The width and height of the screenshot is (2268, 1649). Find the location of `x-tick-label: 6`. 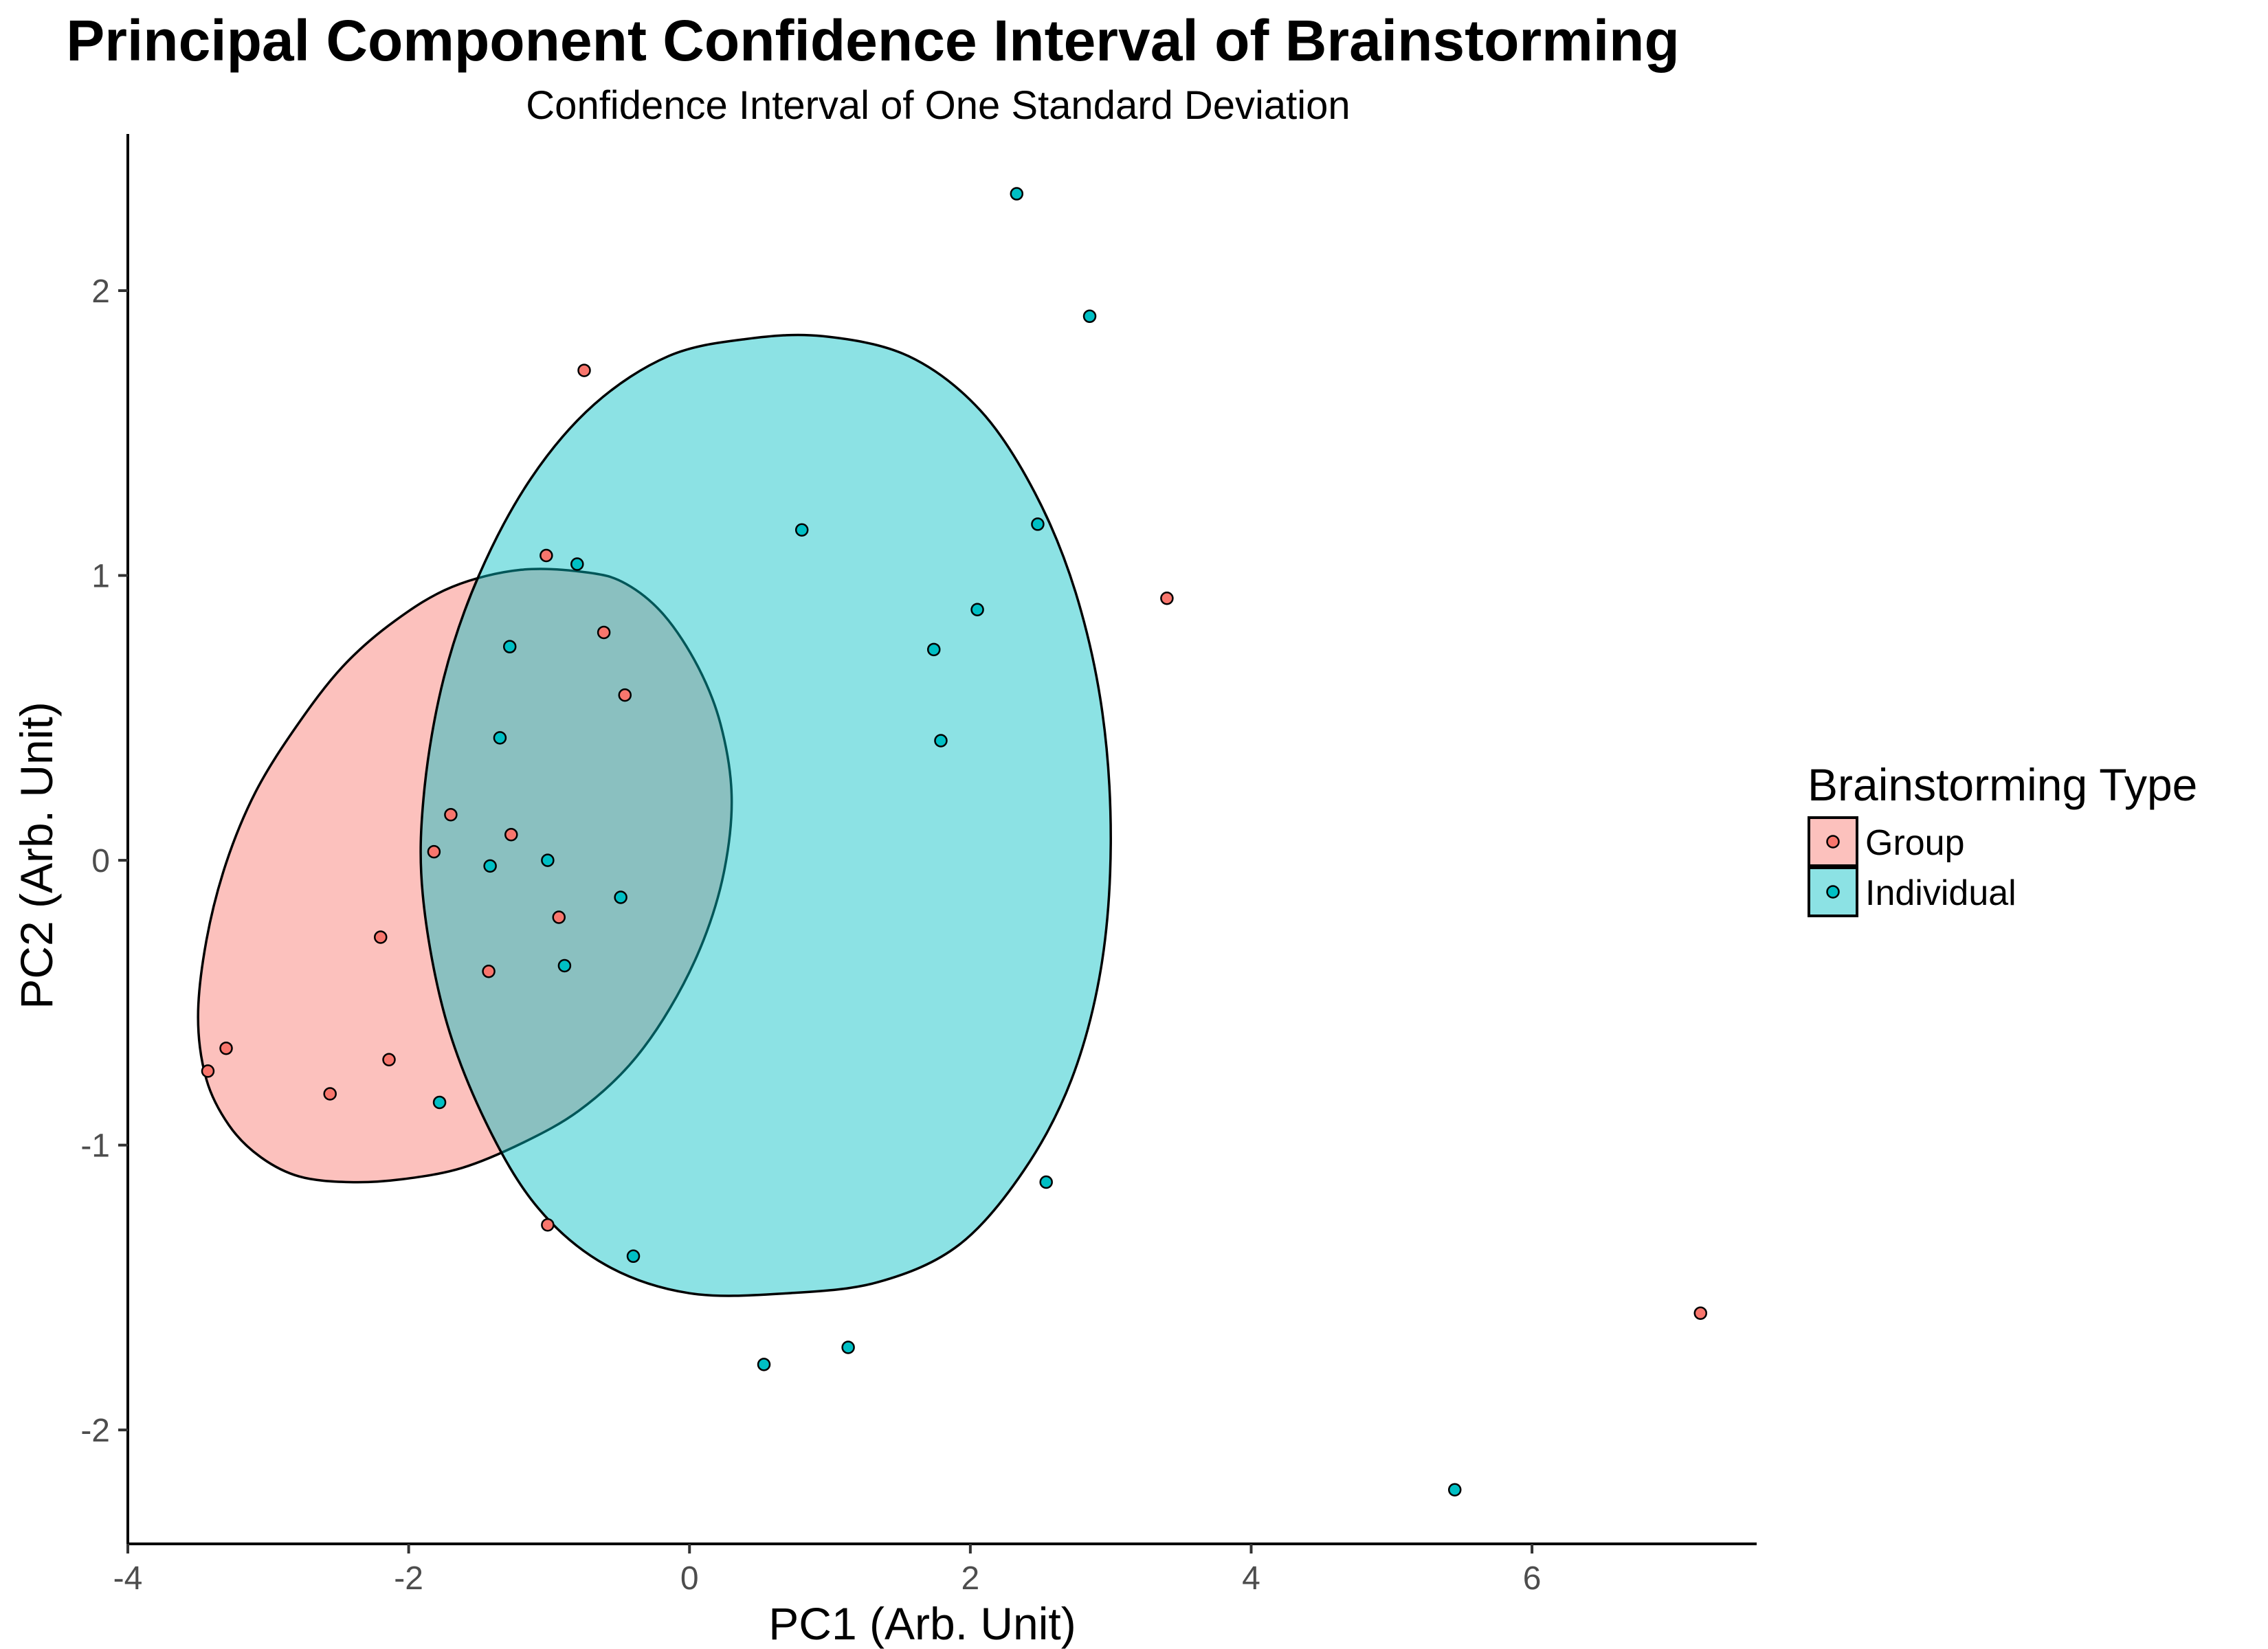

x-tick-label: 6 is located at coordinates (1533, 1578).